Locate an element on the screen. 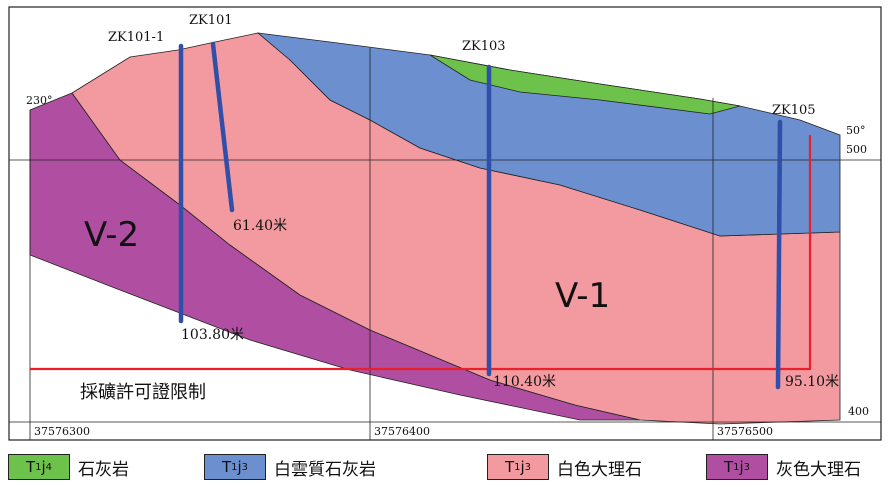 The width and height of the screenshot is (896, 487). legend-label-white-marble: 白色大理石 is located at coordinates (599, 469).